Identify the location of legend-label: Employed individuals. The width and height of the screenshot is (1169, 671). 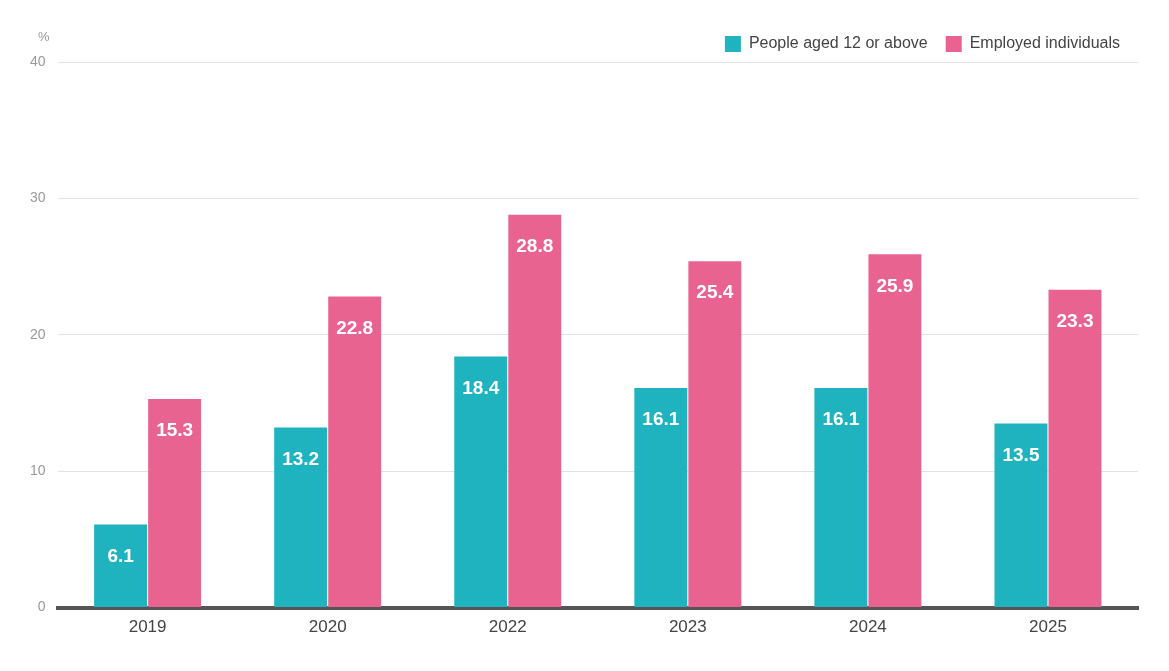
(1045, 43).